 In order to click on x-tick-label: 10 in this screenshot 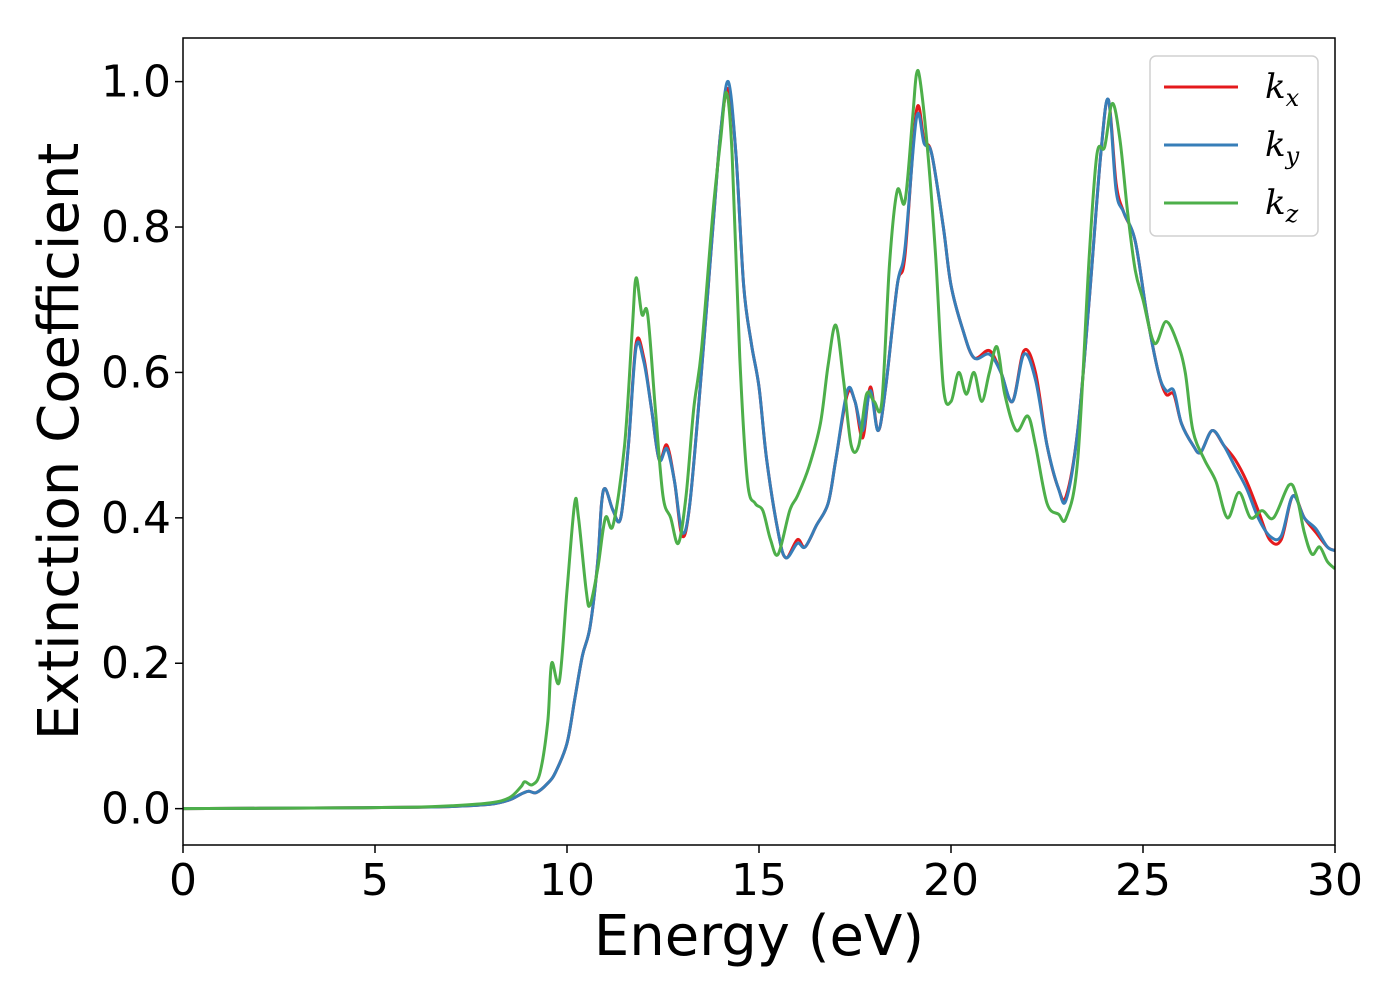, I will do `click(567, 880)`.